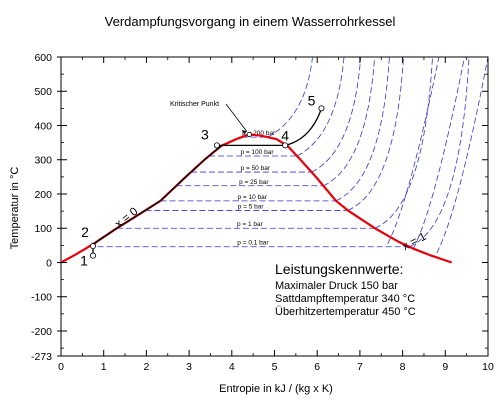  I want to click on info-box-line: Sattdampftemperatur 340 °C, so click(345, 299).